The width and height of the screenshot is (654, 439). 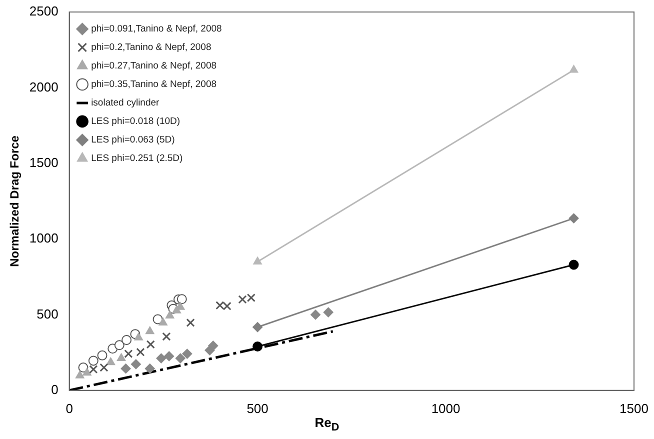 I want to click on y-tick-label: 2500, so click(x=43, y=11).